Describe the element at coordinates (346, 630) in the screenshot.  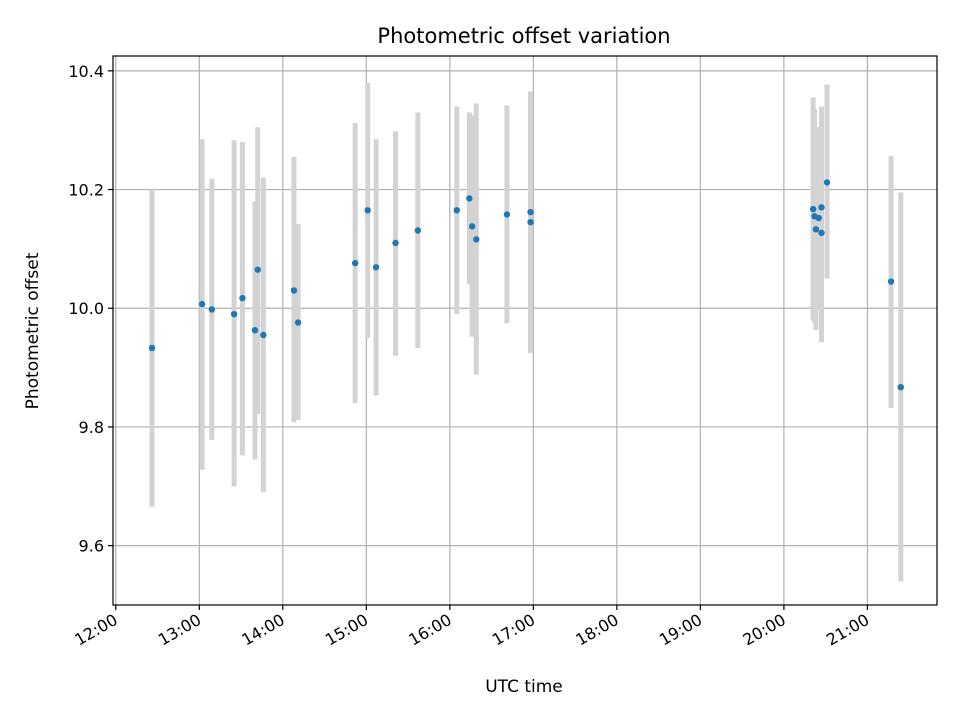
I see `x-tick-label: 15:00` at that location.